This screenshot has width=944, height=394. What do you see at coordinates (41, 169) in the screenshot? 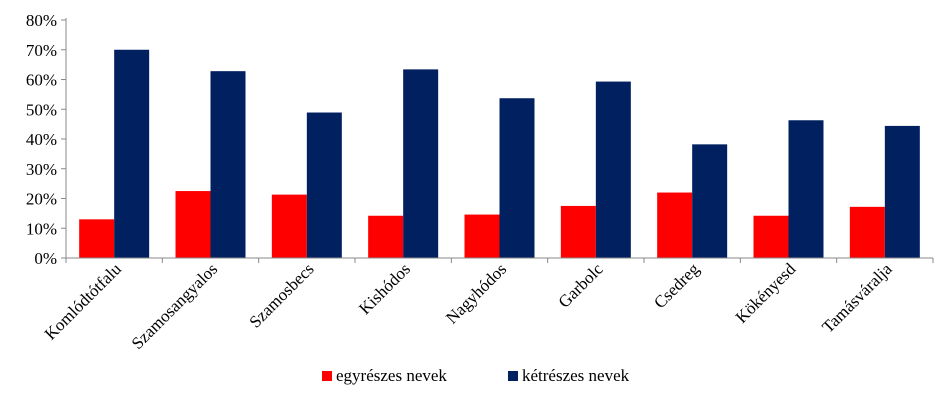
I see `y-tick-label: 30%` at bounding box center [41, 169].